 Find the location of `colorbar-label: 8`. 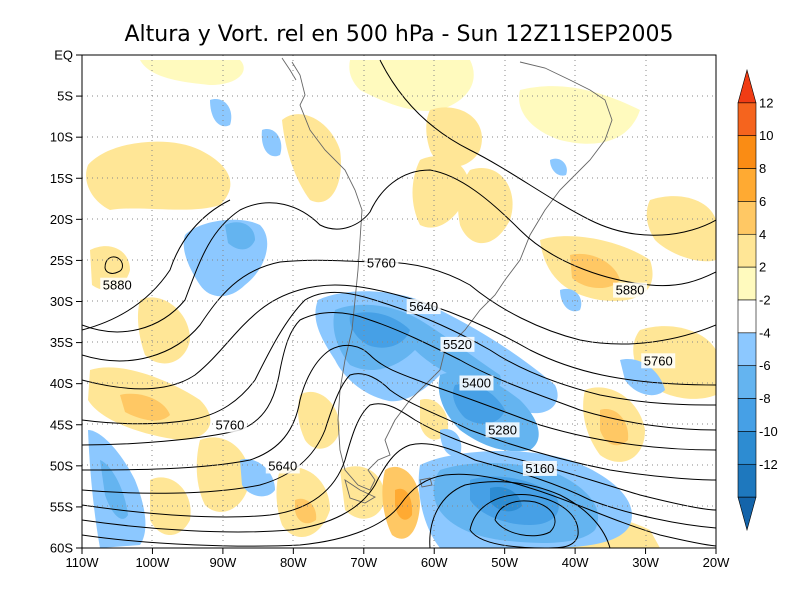

colorbar-label: 8 is located at coordinates (762, 168).